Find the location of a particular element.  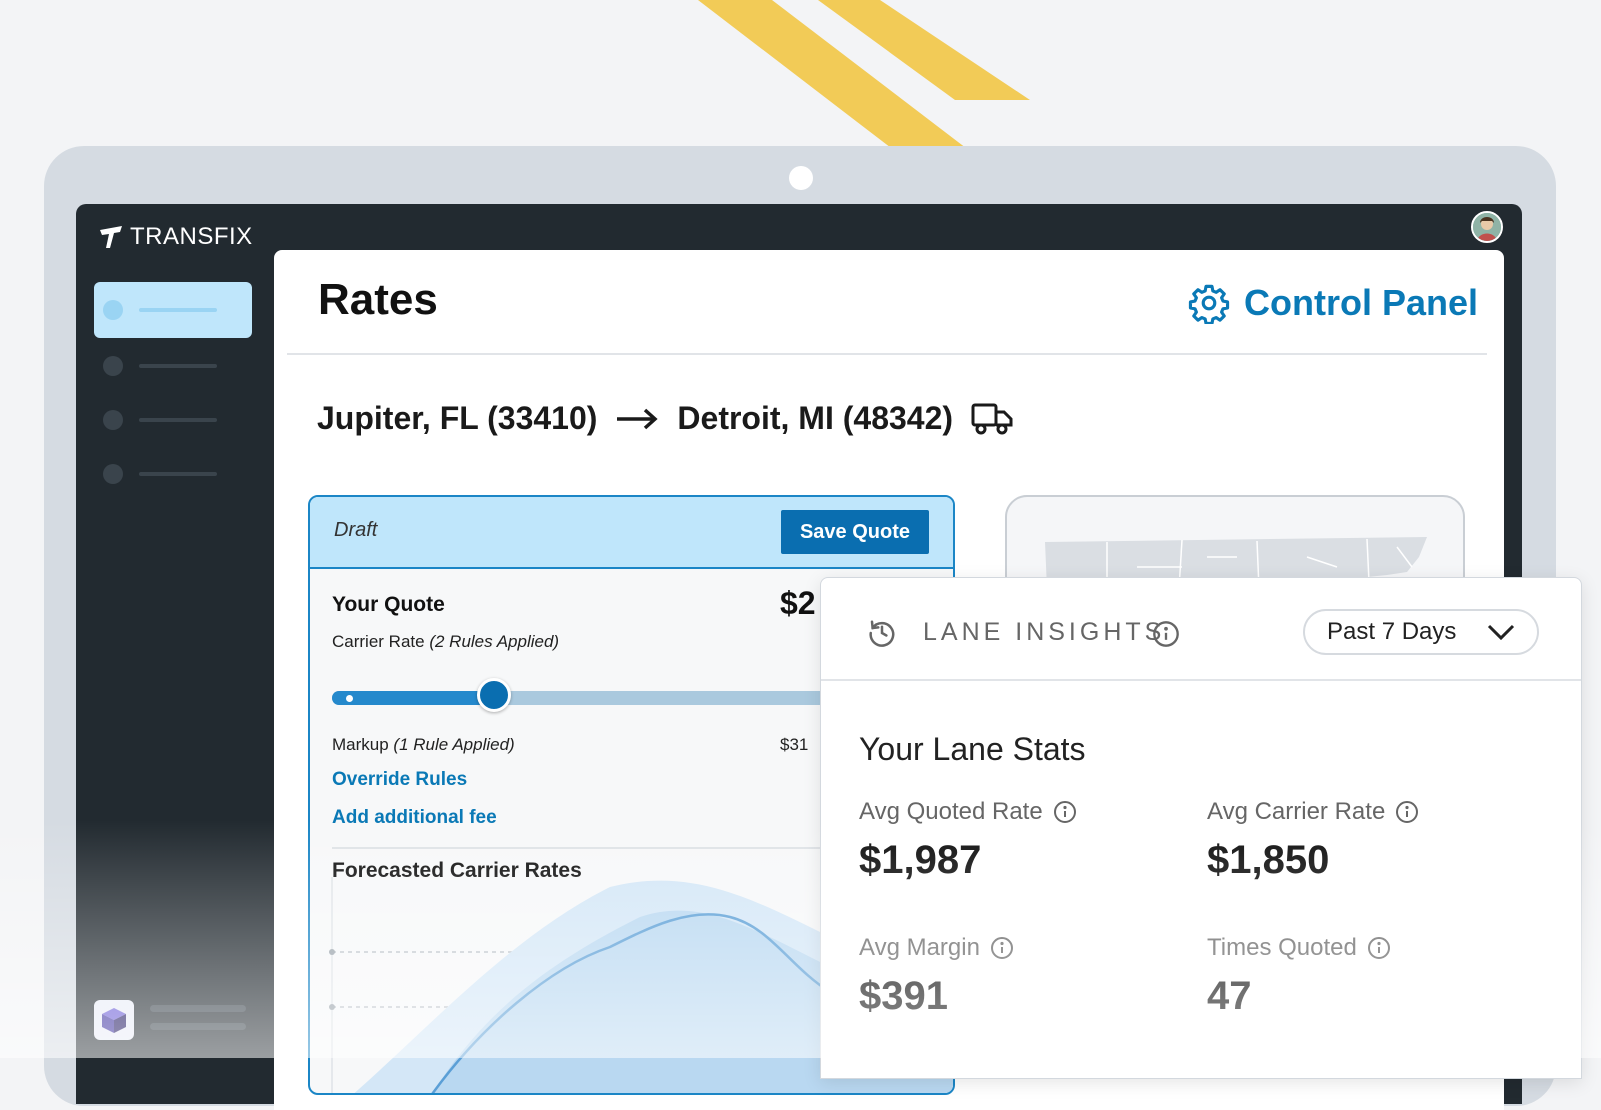

user-avatar is located at coordinates (1487, 227).